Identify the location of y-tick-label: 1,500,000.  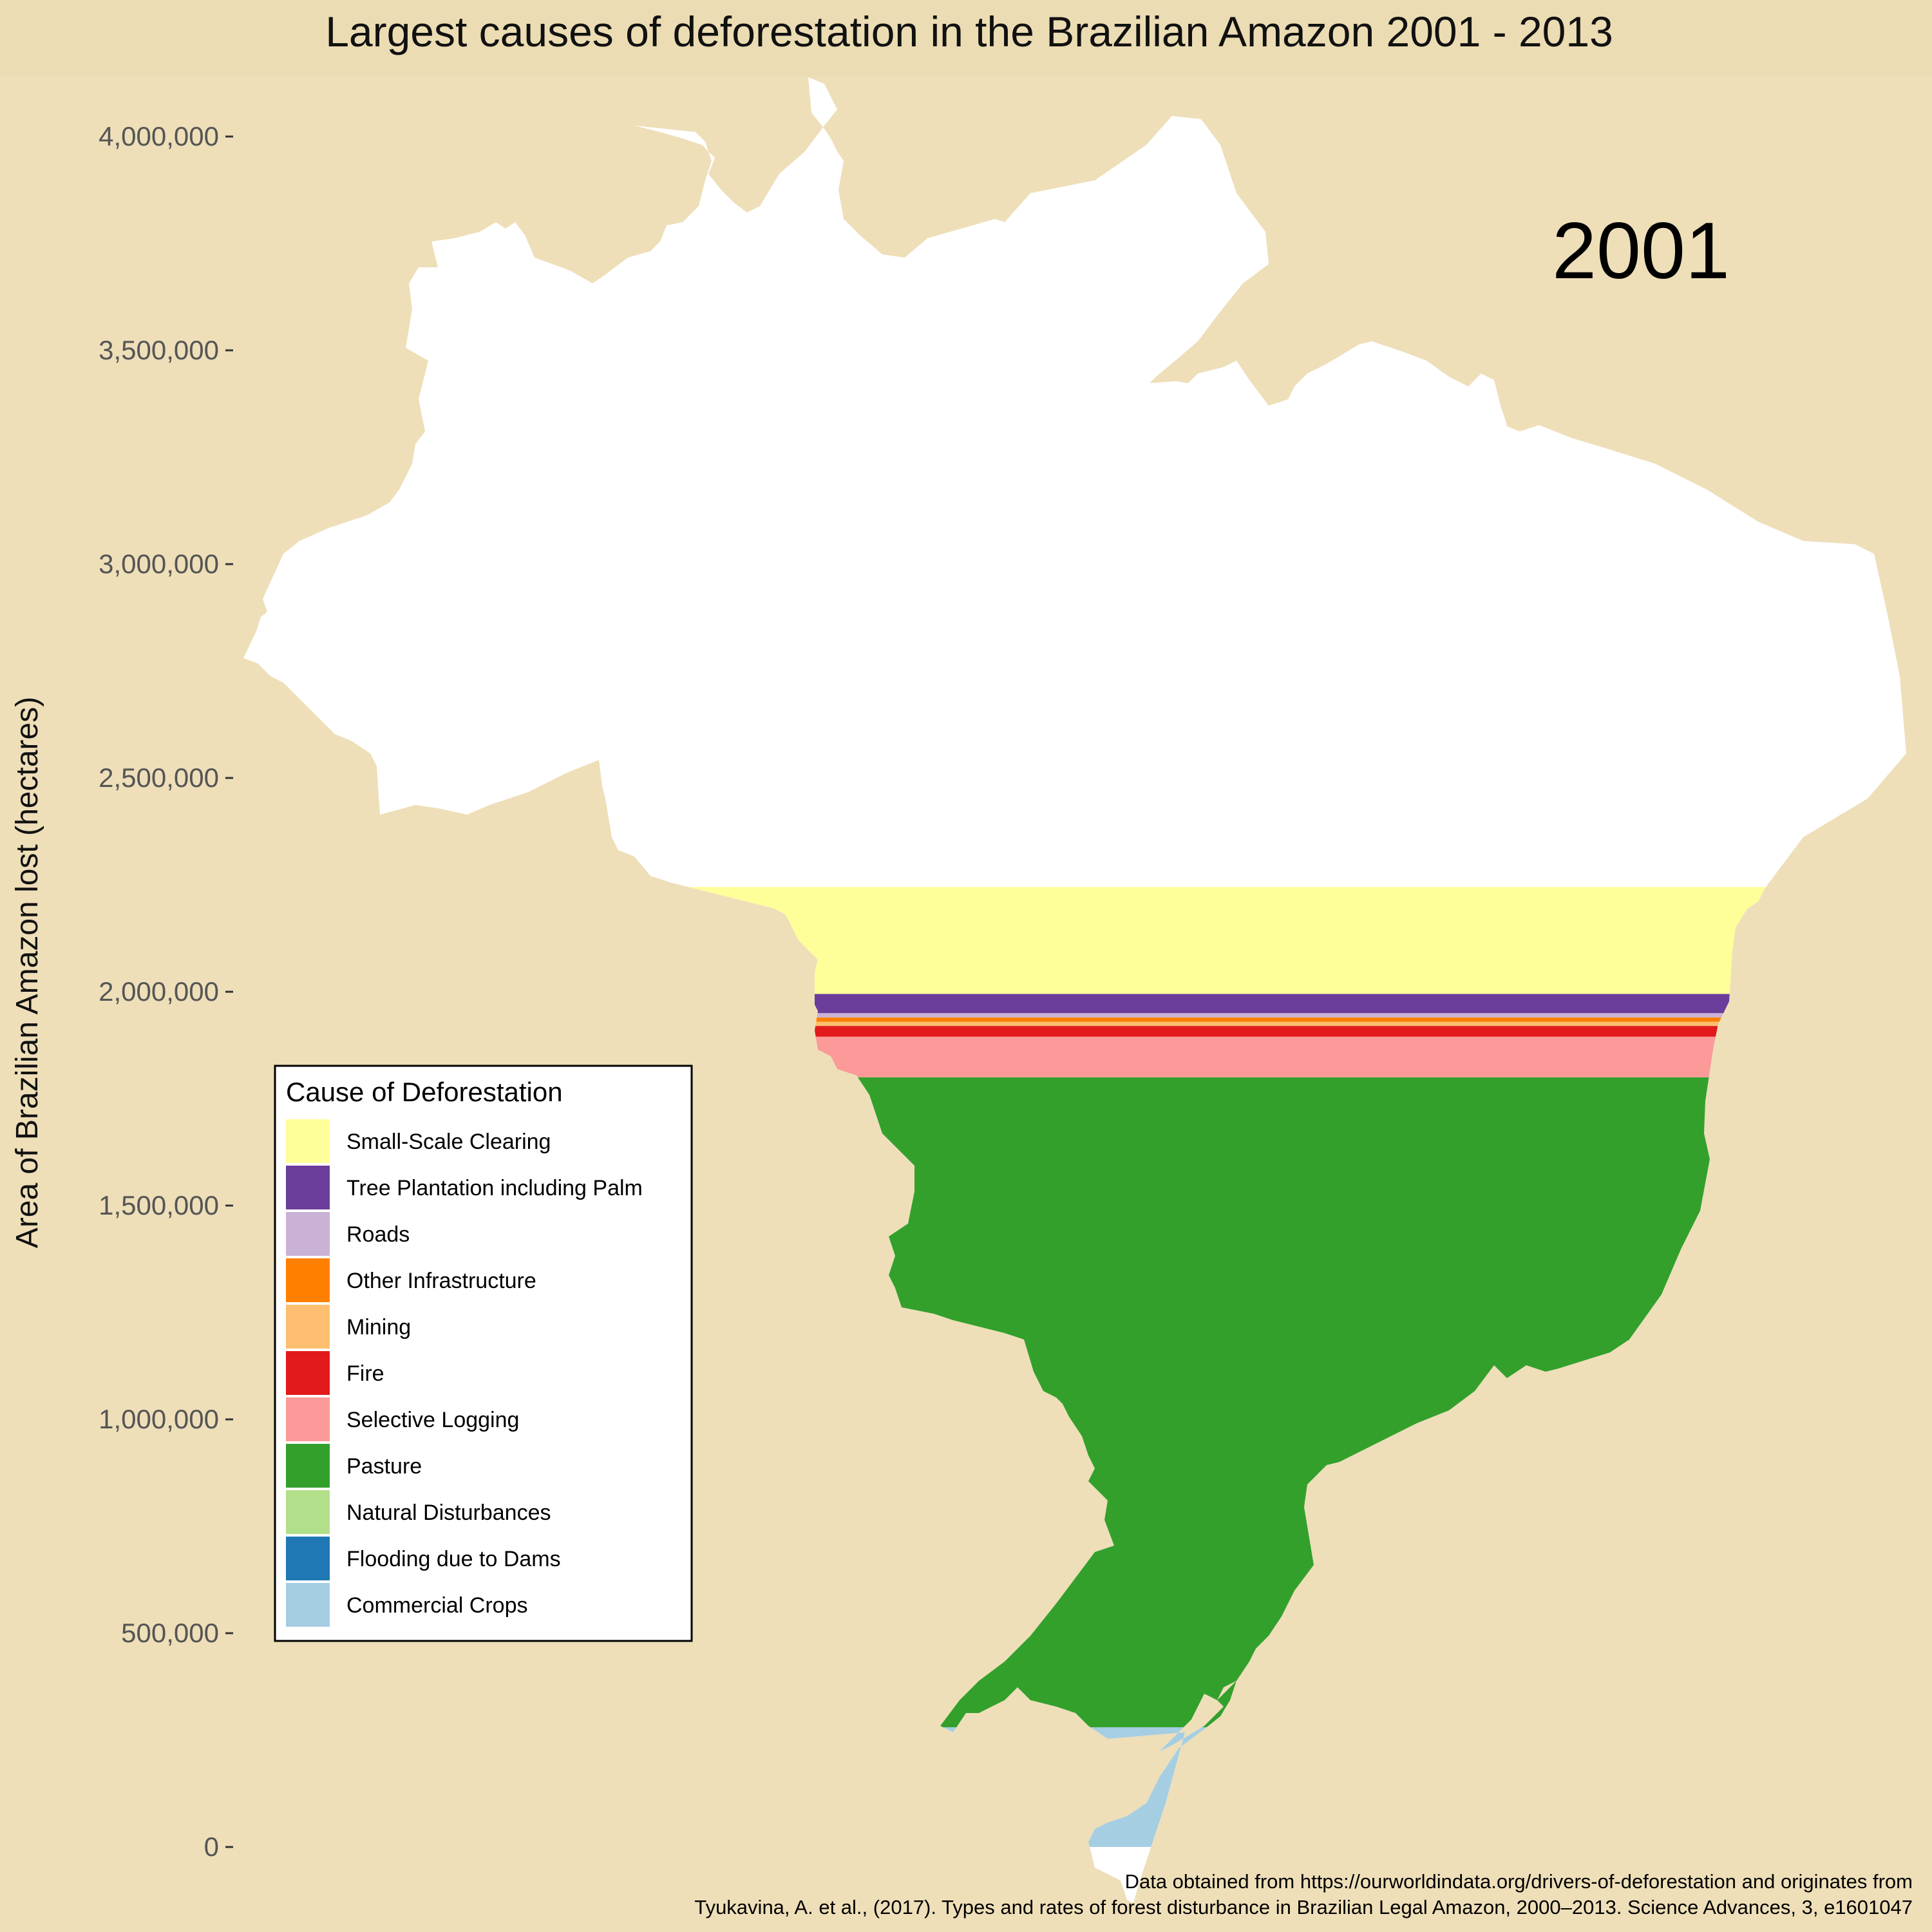
(159, 1205).